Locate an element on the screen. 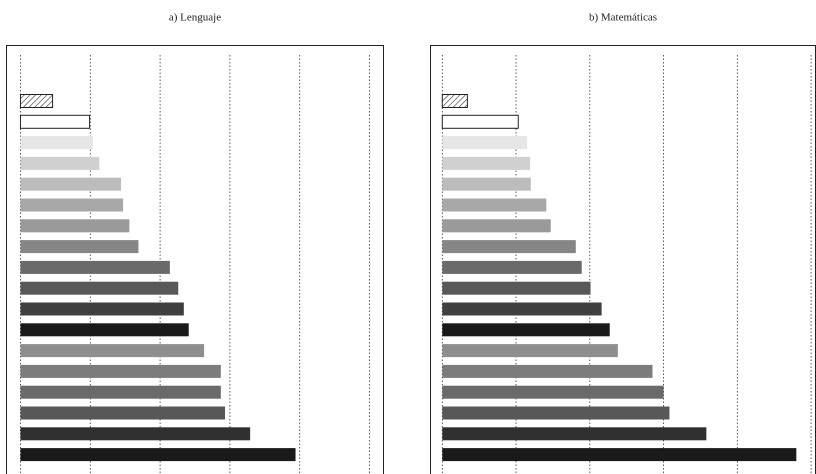  chart-title: b) Matemáticas is located at coordinates (623, 18).